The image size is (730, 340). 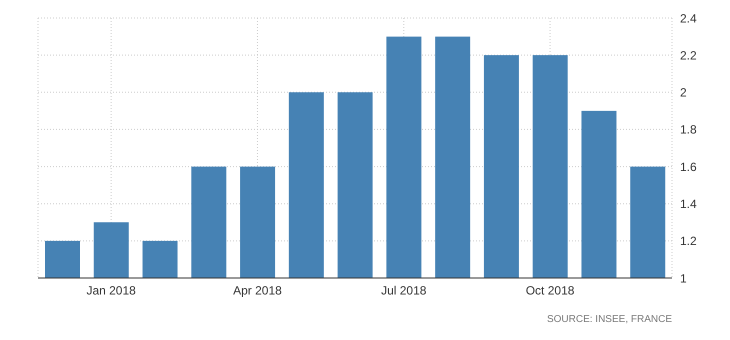 I want to click on source-note: SOURCE: INSEE, FRANCE, so click(x=609, y=319).